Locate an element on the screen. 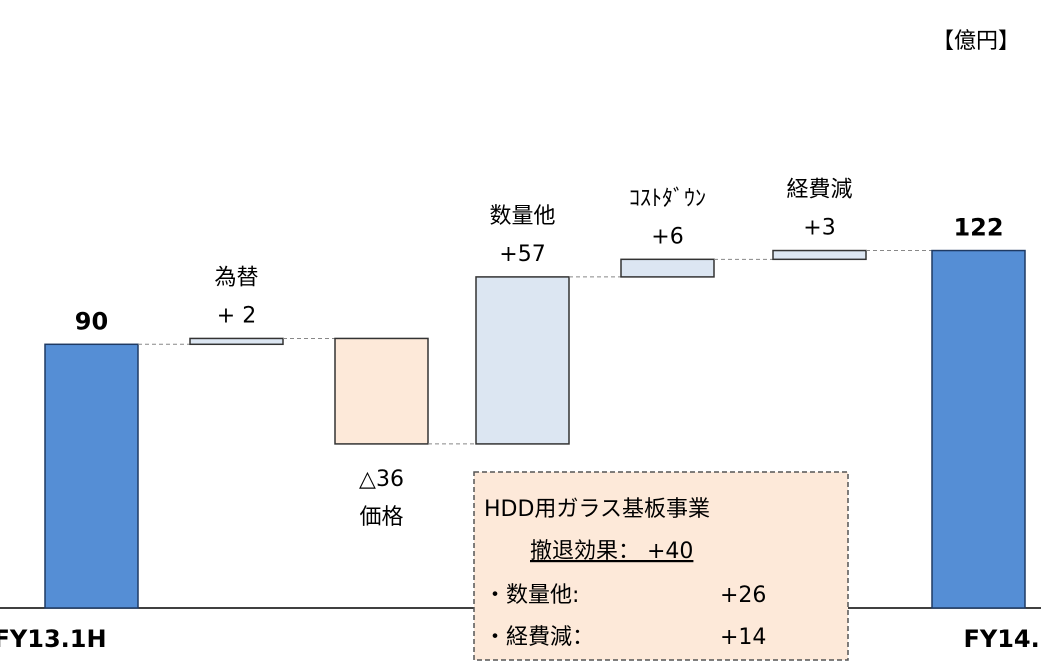 The width and height of the screenshot is (1041, 662). annotation-item-label: ・経費減： is located at coordinates (539, 637).